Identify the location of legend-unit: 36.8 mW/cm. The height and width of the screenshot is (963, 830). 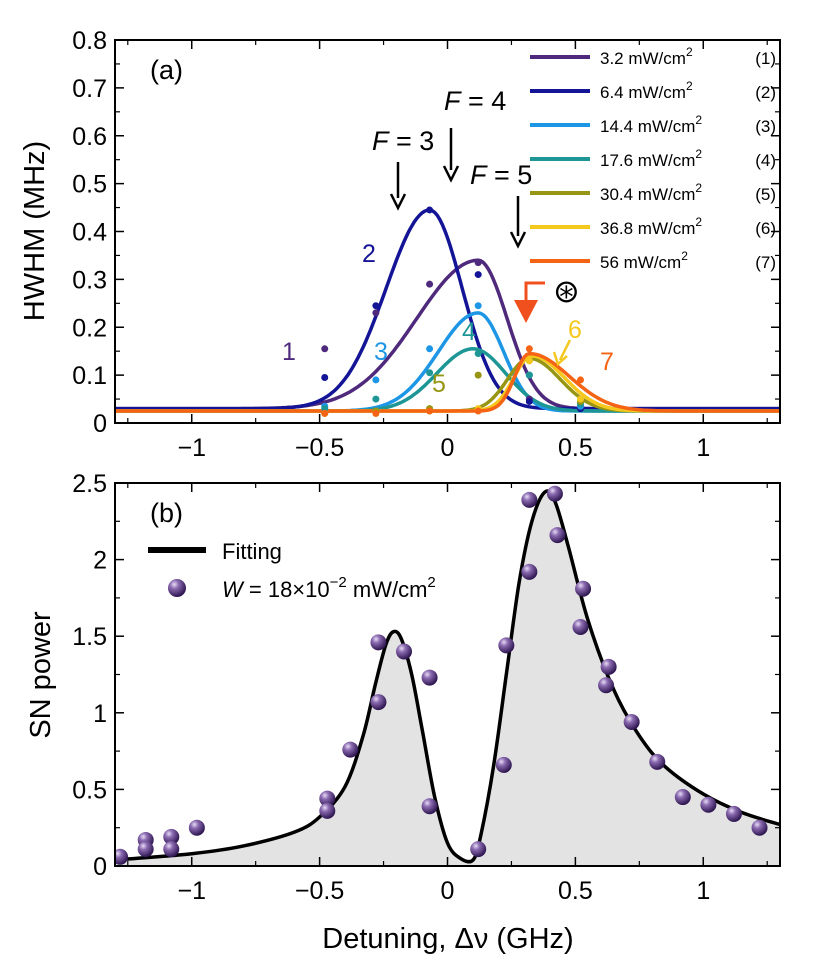
(647, 228).